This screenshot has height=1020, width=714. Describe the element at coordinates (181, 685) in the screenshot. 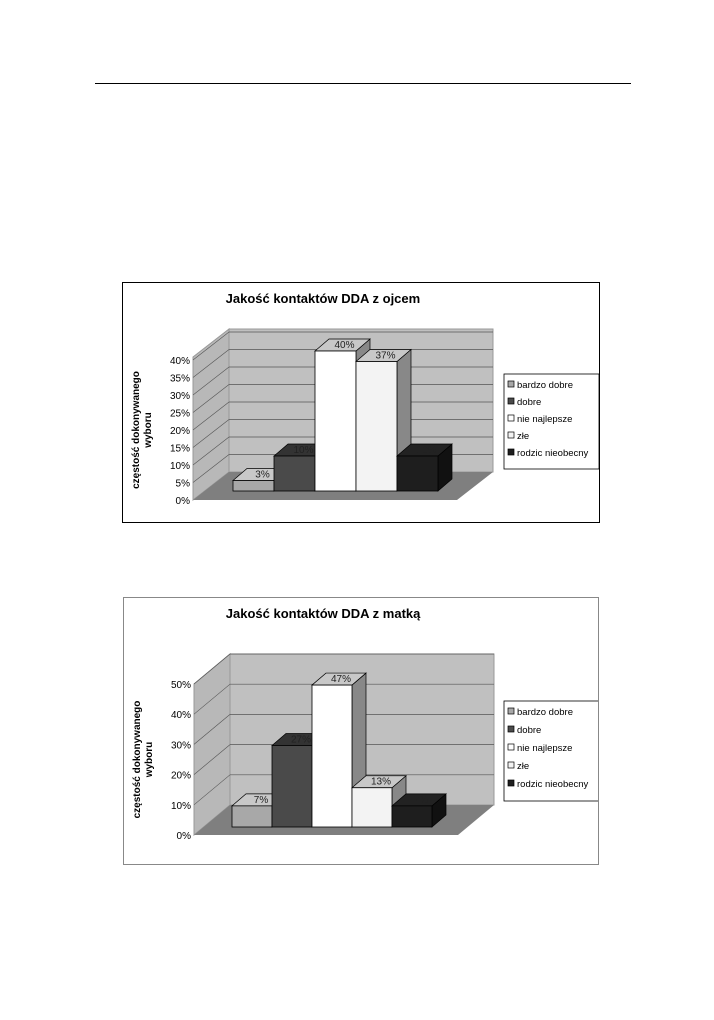

I see `y-tick-label: 50%` at that location.